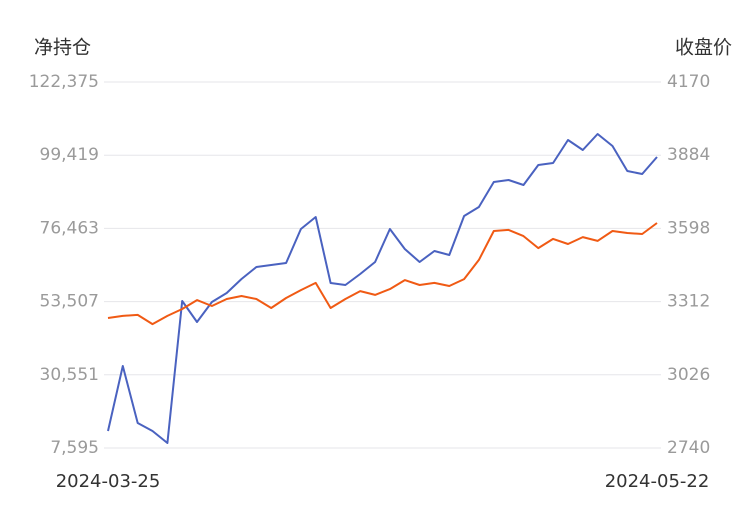 Image resolution: width=750 pixels, height=510 pixels. I want to click on y-tick-label: 122,375, so click(64, 82).